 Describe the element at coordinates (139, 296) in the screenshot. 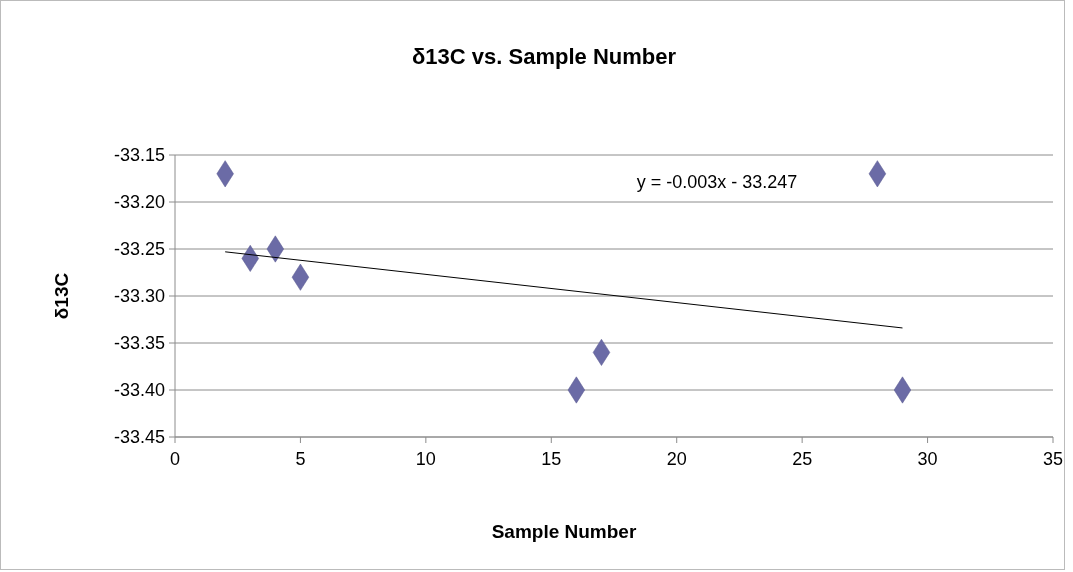

I see `y-tick-label: -33.30` at that location.